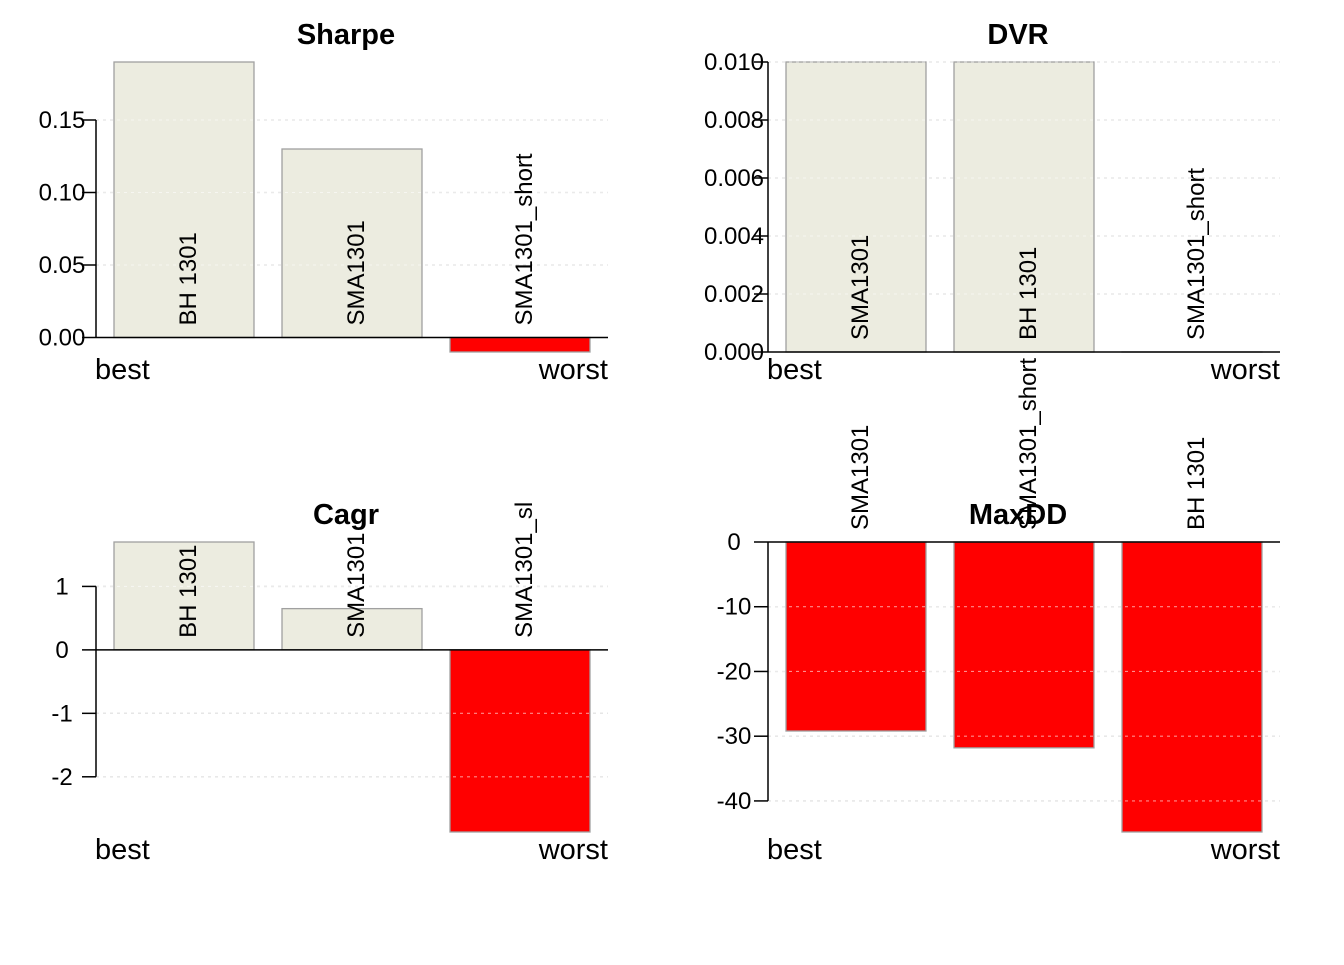 This screenshot has height=965, width=1344. Describe the element at coordinates (734, 236) in the screenshot. I see `y-tick-label: 0.004` at that location.